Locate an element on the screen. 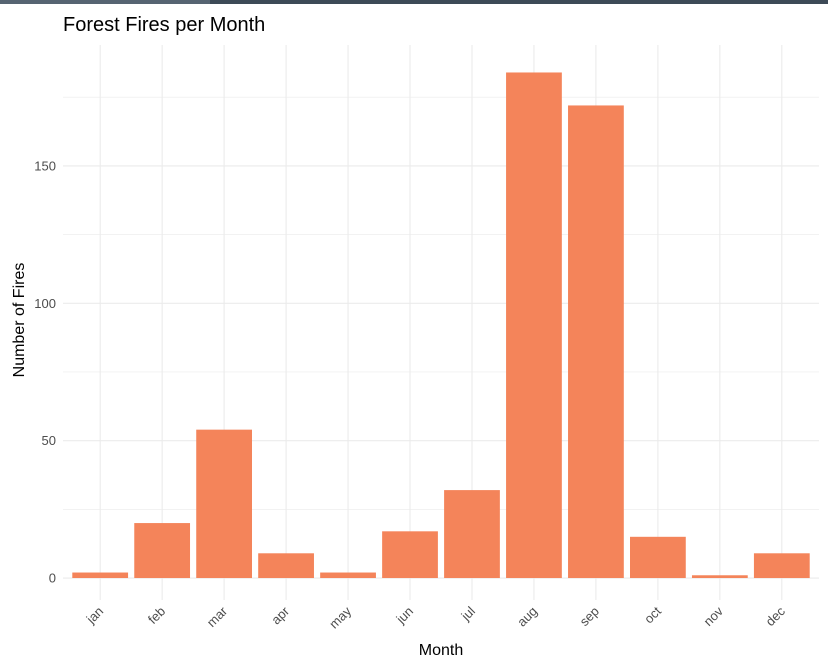  x-tick-label: jan is located at coordinates (95, 616).